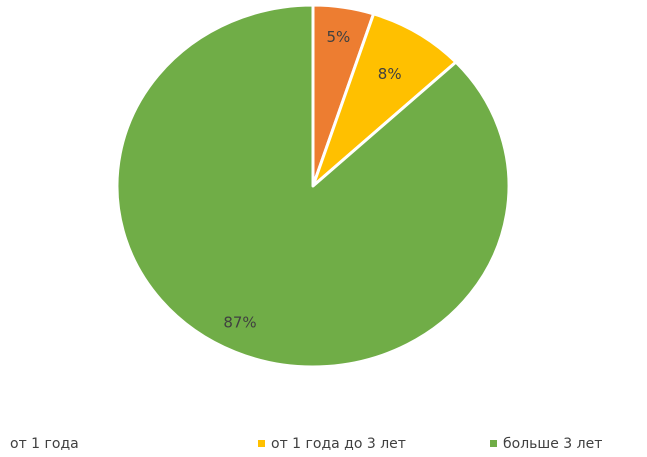  I want to click on legend-item-1: от 1 года до 3 лет, so click(332, 444).